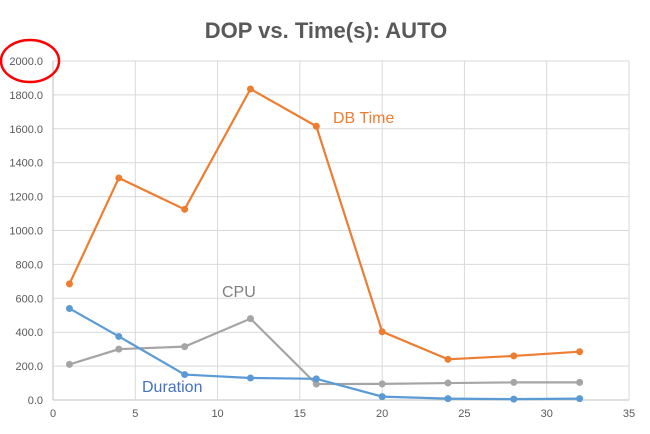 This screenshot has height=434, width=650. Describe the element at coordinates (135, 414) in the screenshot. I see `x-tick-label: 5` at that location.